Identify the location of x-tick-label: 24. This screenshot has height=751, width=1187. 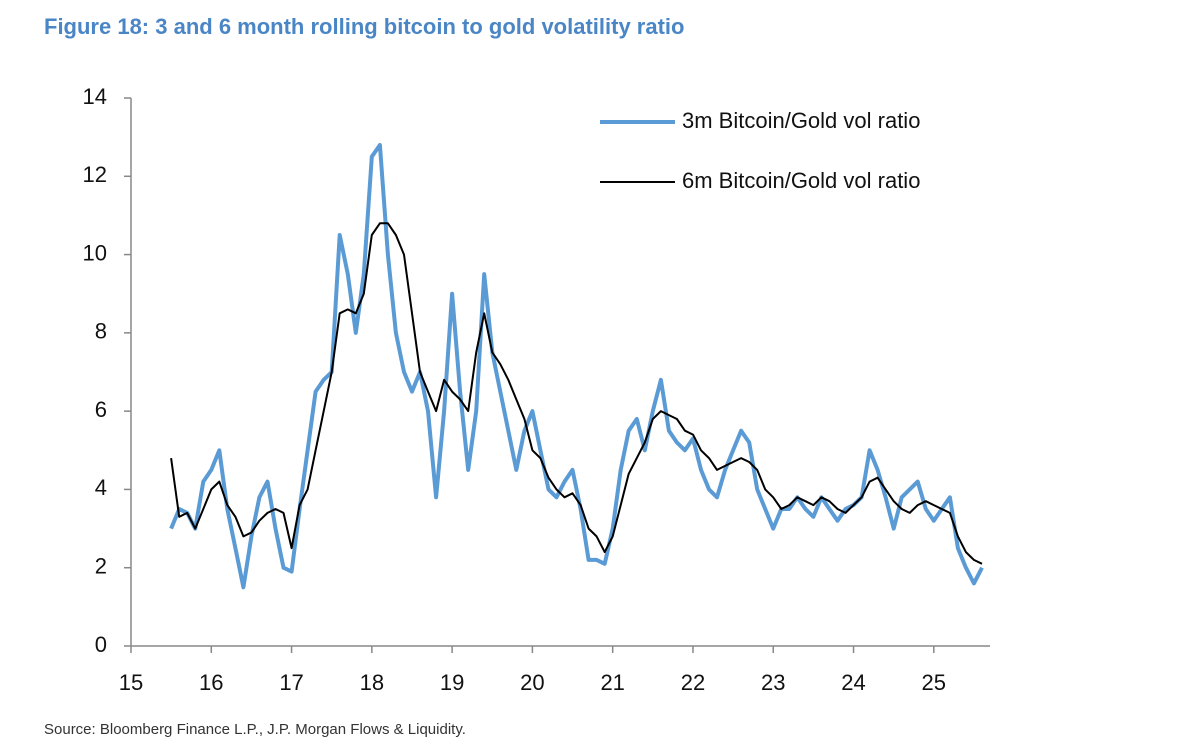
(853, 682).